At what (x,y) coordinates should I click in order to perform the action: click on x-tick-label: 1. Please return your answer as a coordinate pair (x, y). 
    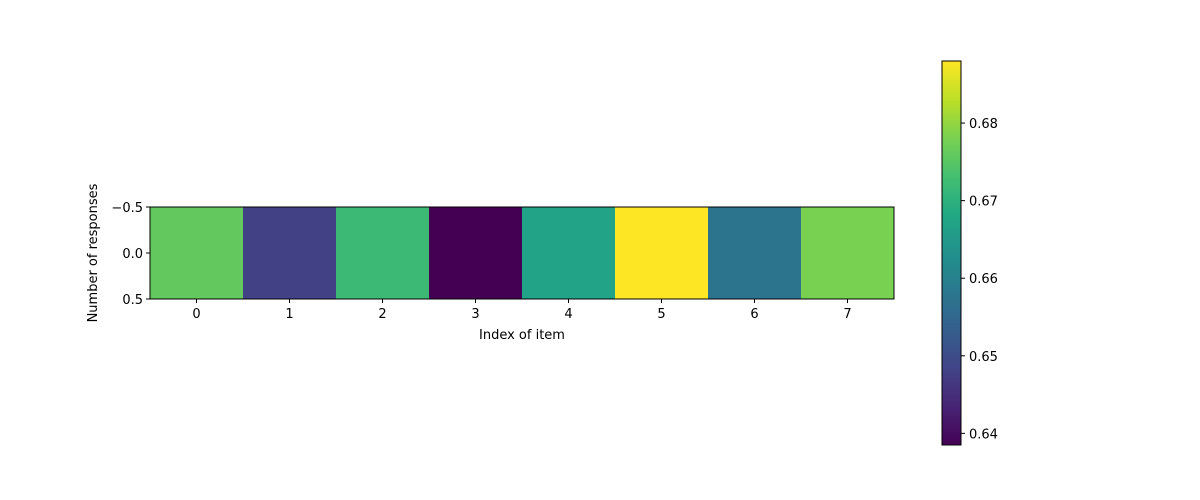
    Looking at the image, I should click on (289, 314).